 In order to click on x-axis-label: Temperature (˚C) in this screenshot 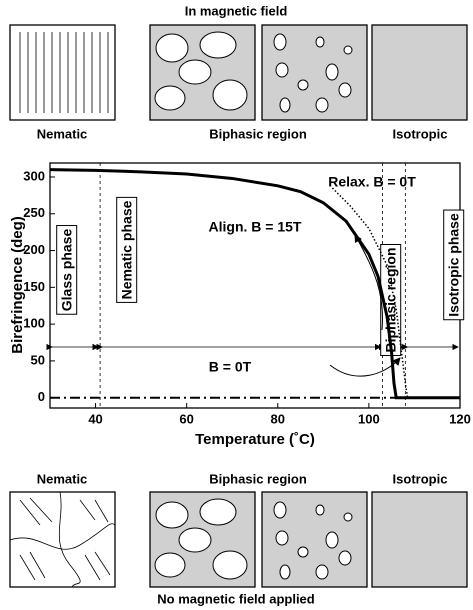, I will do `click(255, 439)`.